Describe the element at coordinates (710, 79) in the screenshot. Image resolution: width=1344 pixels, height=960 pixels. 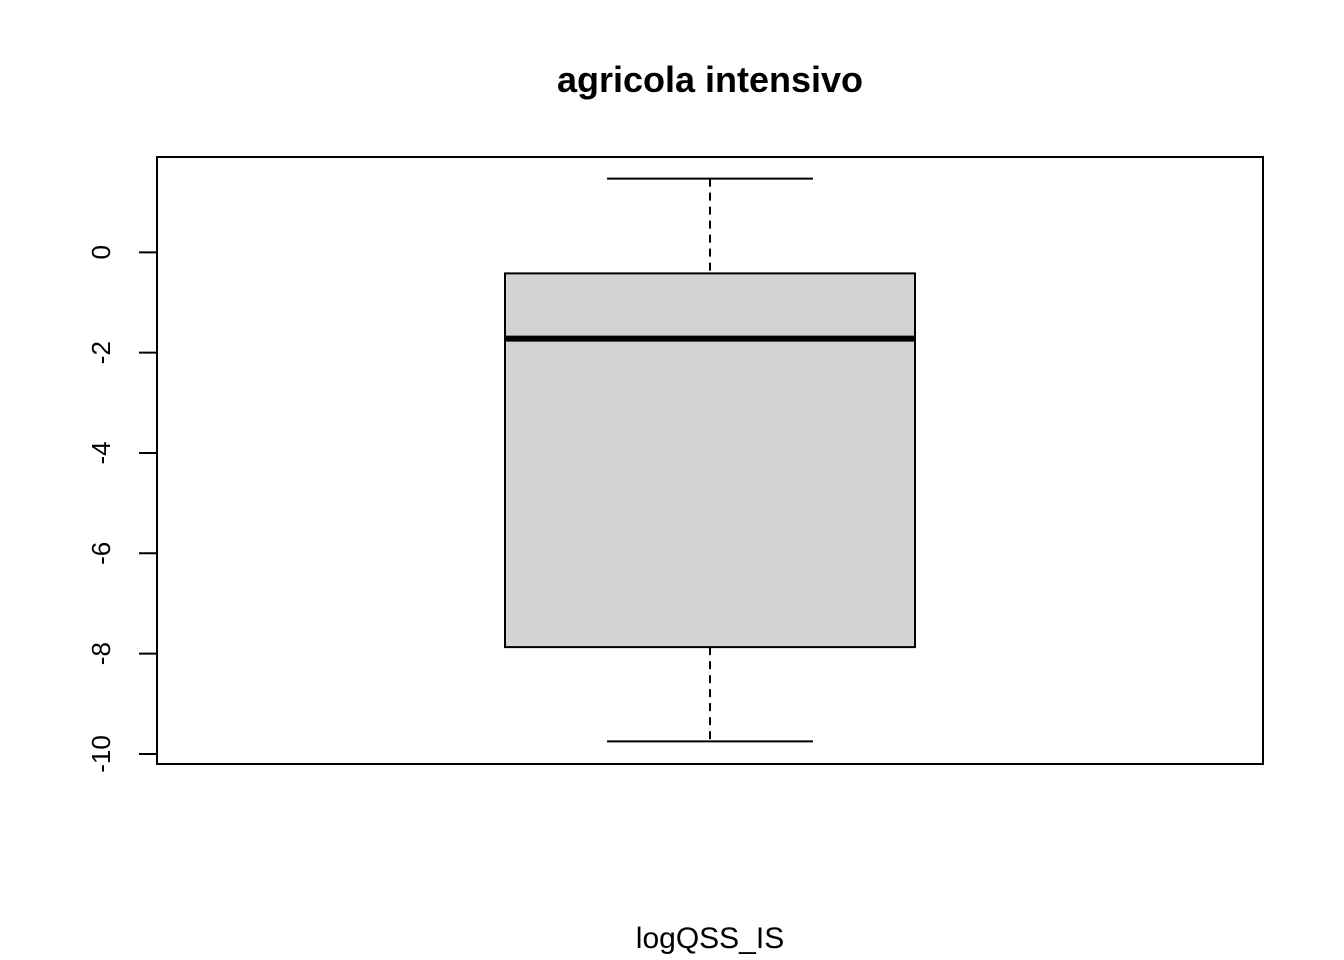
I see `chart-title: agricola intensivo` at that location.